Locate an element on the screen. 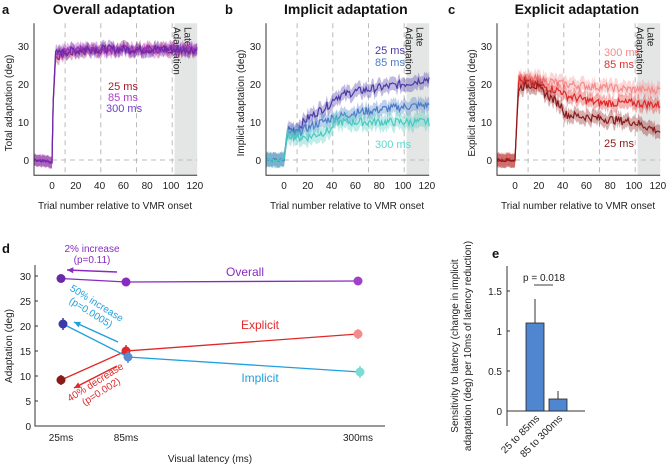 Image resolution: width=669 pixels, height=466 pixels. series-label: Explicit is located at coordinates (260, 325).